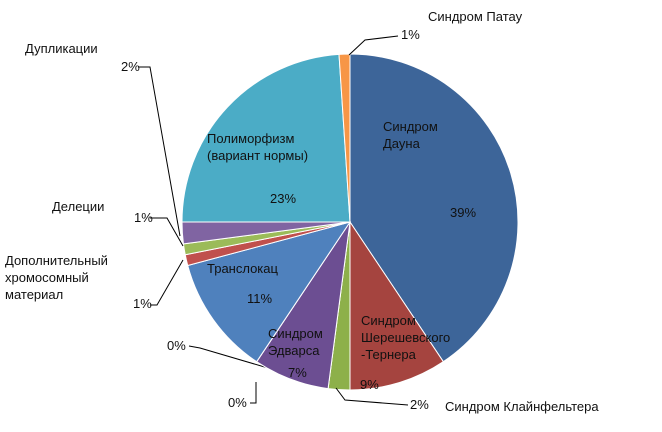  Describe the element at coordinates (61, 48) in the screenshot. I see `slice-label: Дупликации` at that location.